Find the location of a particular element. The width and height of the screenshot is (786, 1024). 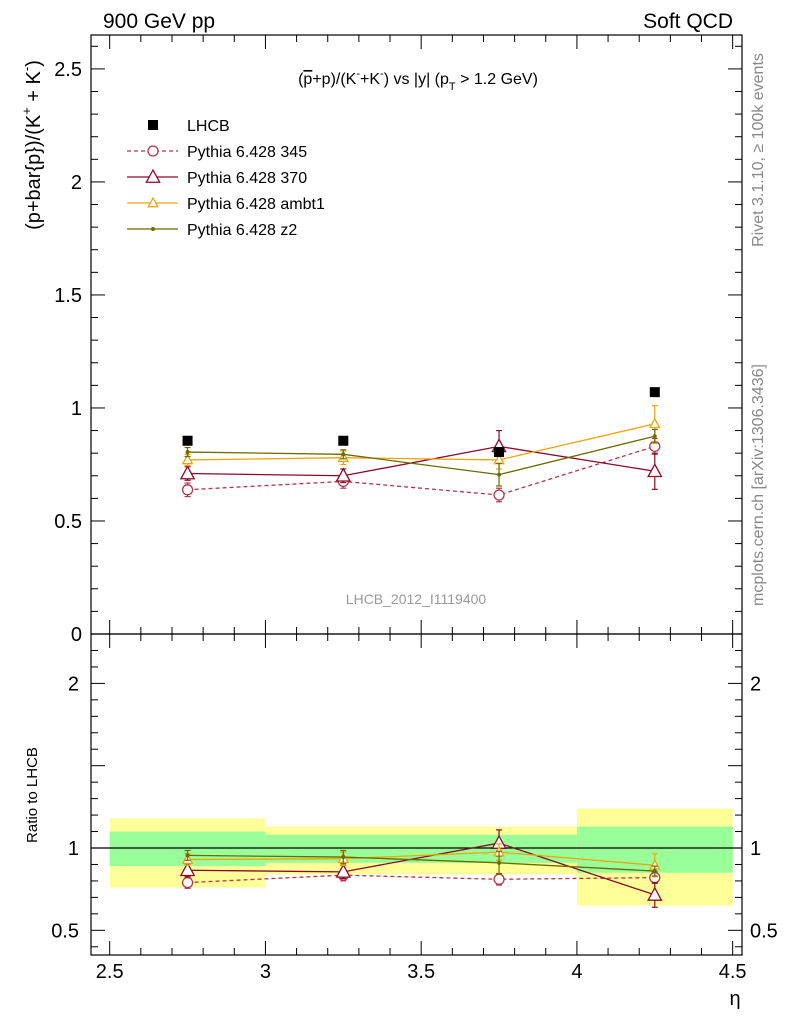

ylabel-mid: + K is located at coordinates (34, 88).